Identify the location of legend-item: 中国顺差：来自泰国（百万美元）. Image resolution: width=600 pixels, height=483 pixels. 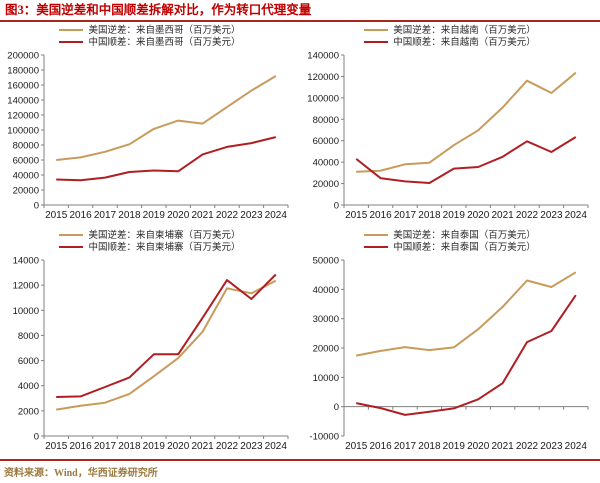
(450, 248).